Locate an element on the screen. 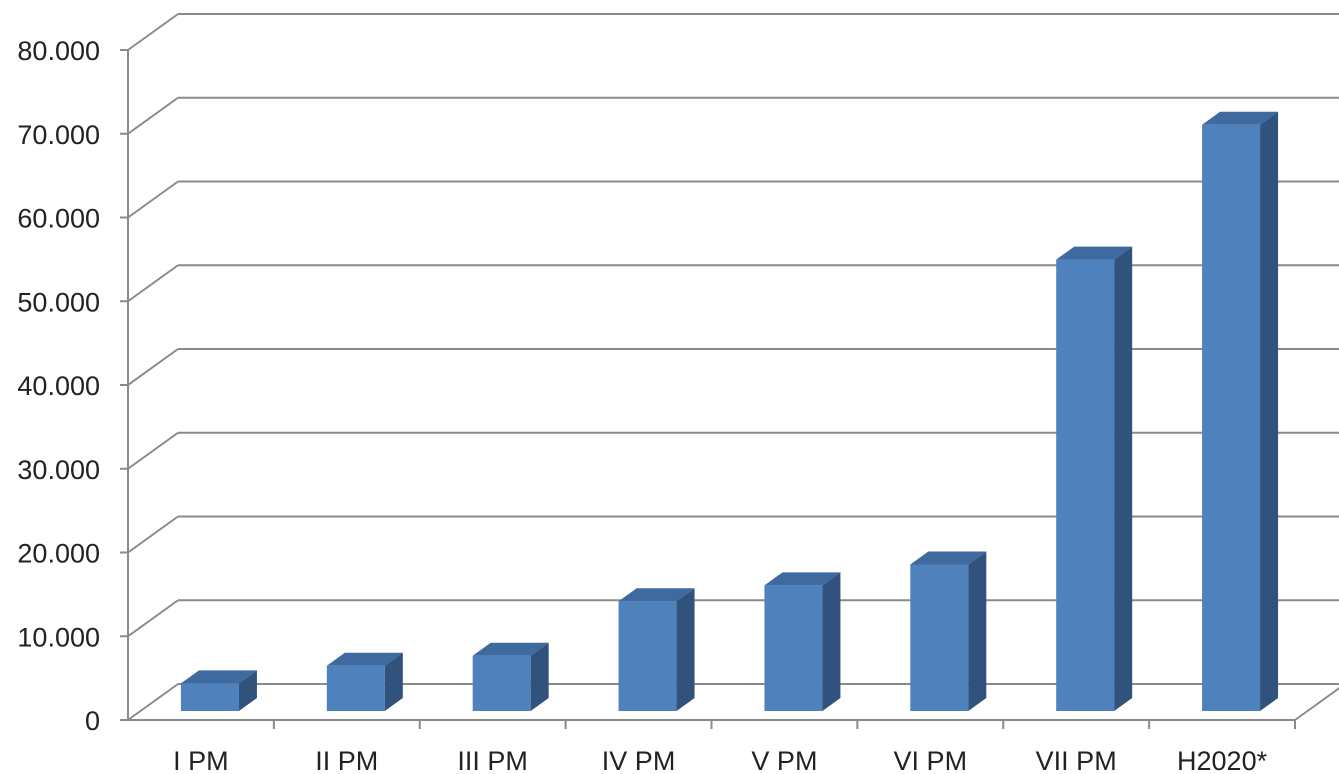 The height and width of the screenshot is (774, 1339). x-category-label: V PM is located at coordinates (784, 760).